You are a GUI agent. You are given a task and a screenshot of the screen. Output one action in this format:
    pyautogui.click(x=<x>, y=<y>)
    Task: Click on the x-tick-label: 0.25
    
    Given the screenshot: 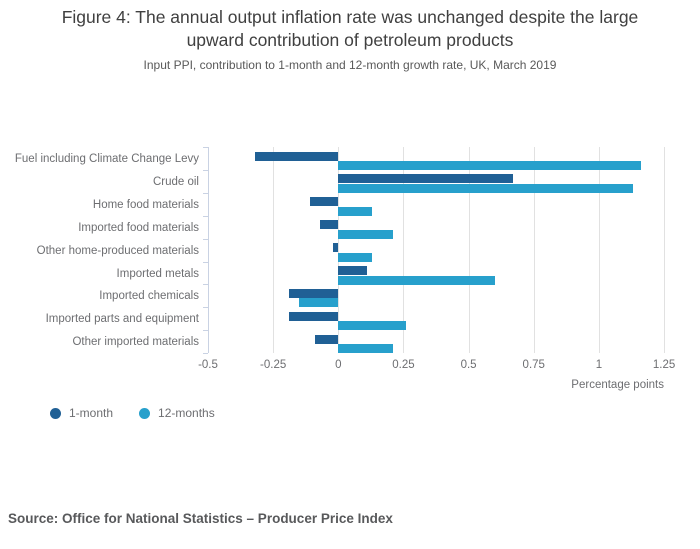 What is the action you would take?
    pyautogui.click(x=403, y=365)
    